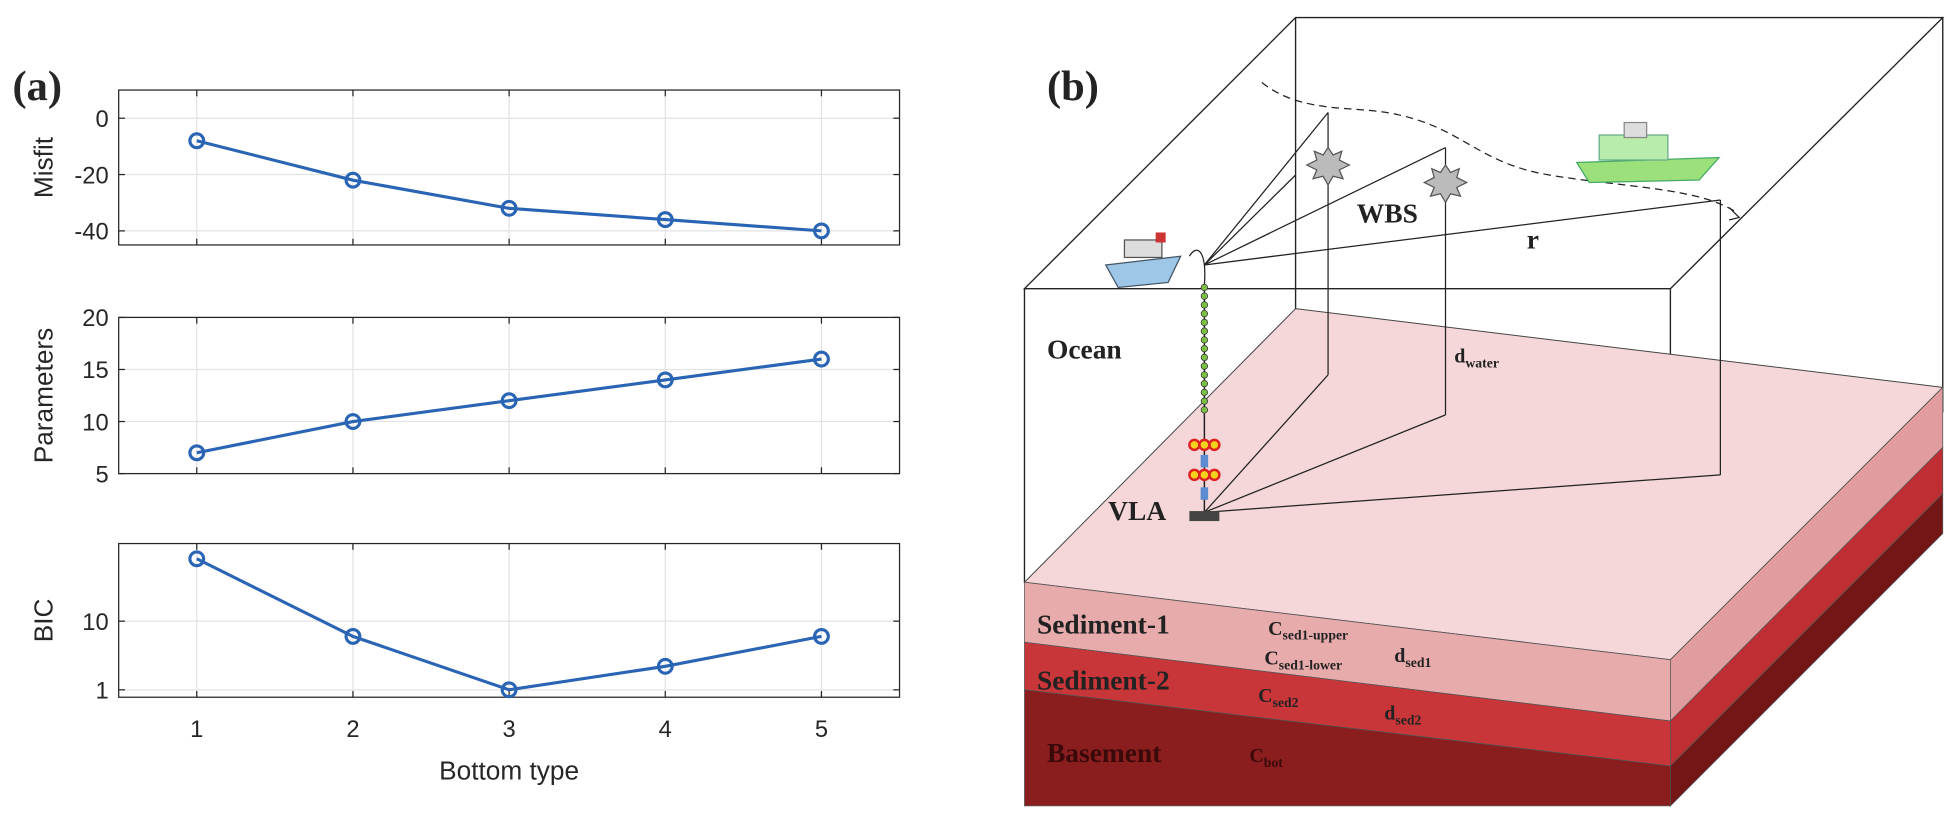  I want to click on panel-label: (b), so click(1073, 86).